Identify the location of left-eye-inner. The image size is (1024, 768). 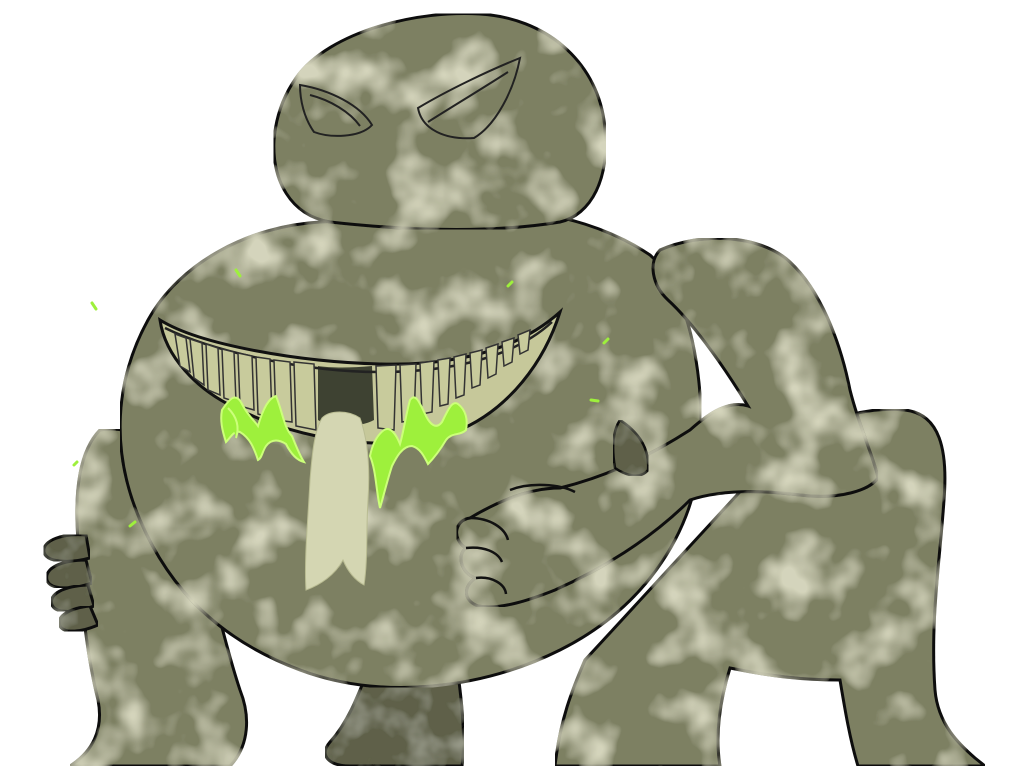
(335, 110).